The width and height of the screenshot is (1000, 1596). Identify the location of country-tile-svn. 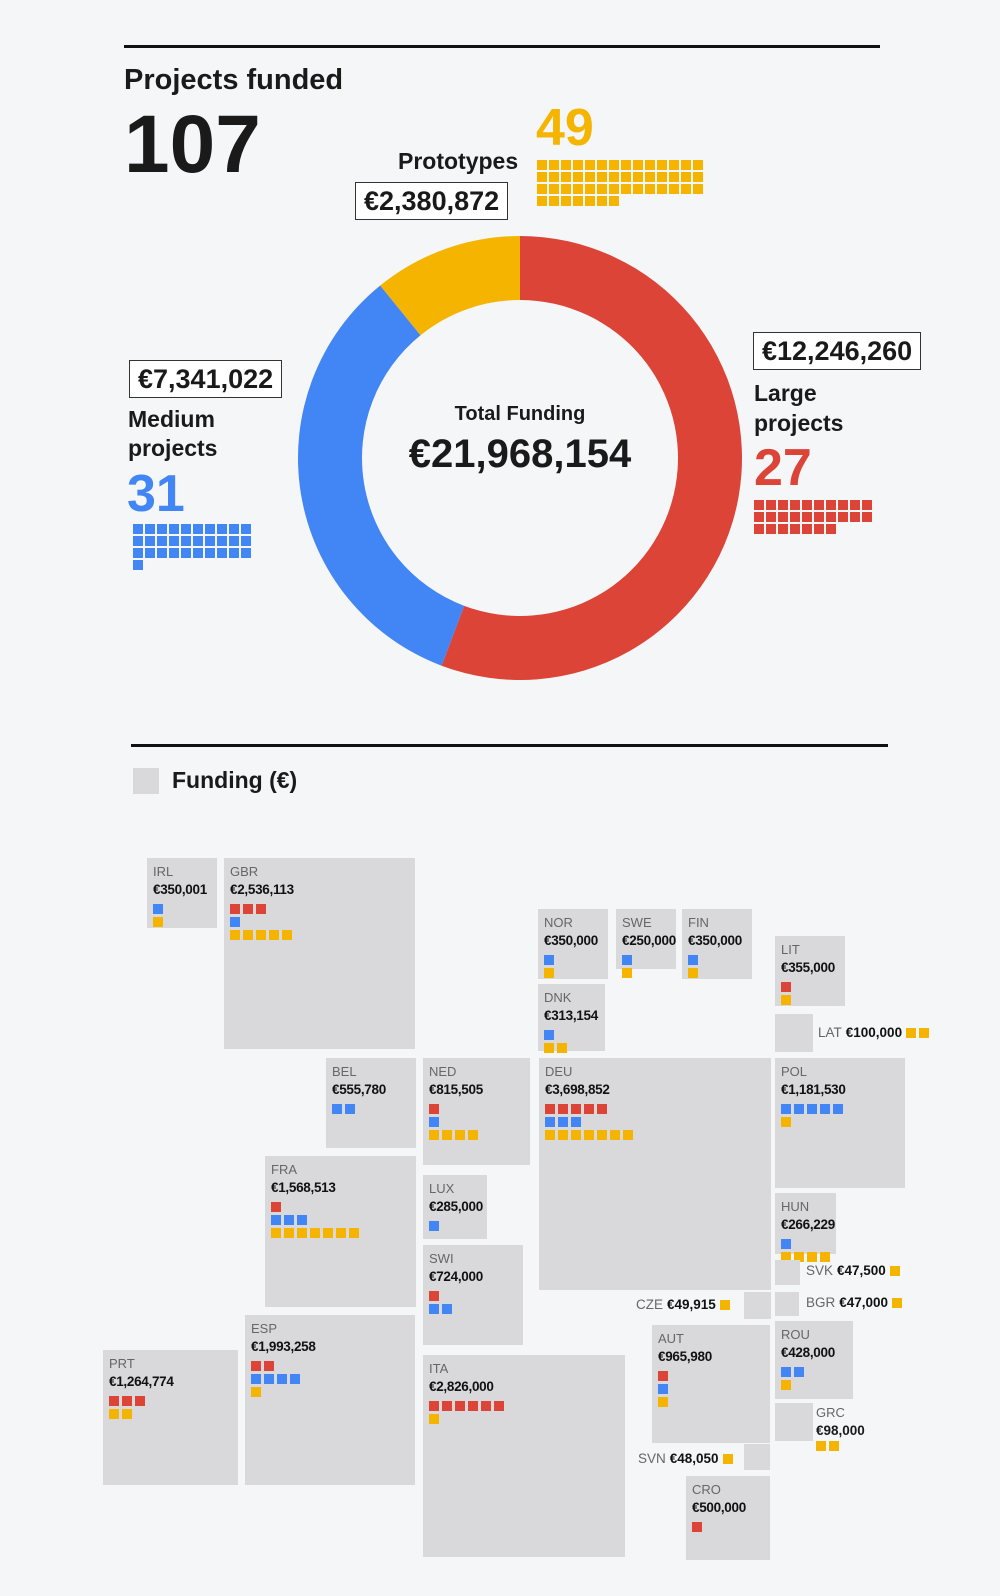
(757, 1457).